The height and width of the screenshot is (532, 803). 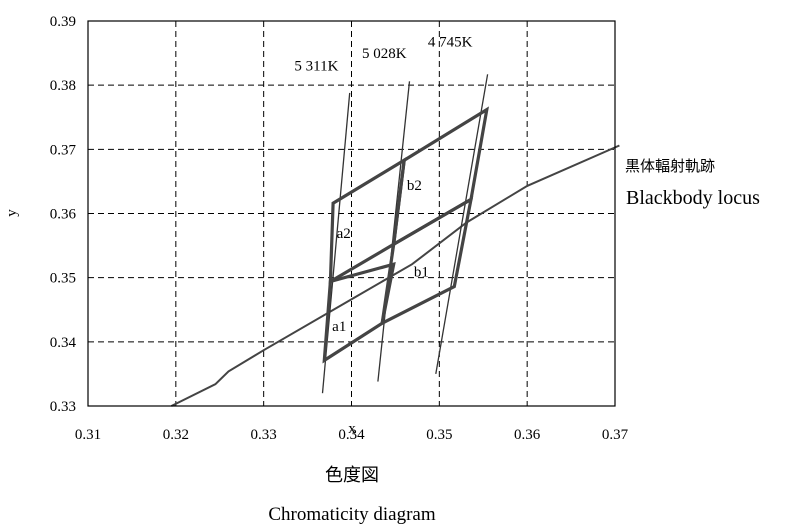 I want to click on isotemperature-line, so click(x=462, y=224).